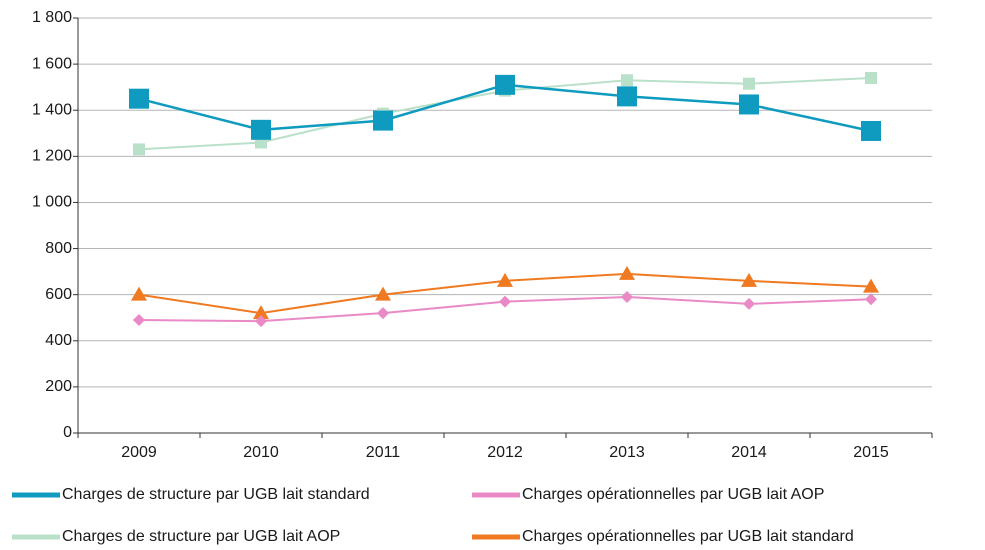  I want to click on y-tick-label: 400, so click(58, 340).